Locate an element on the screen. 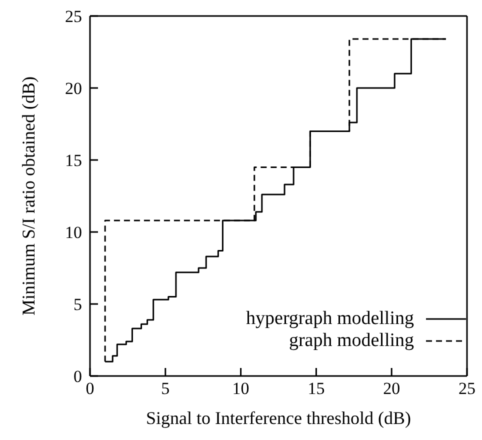 This screenshot has height=440, width=482. y-tick-label: 0 is located at coordinates (78, 376).